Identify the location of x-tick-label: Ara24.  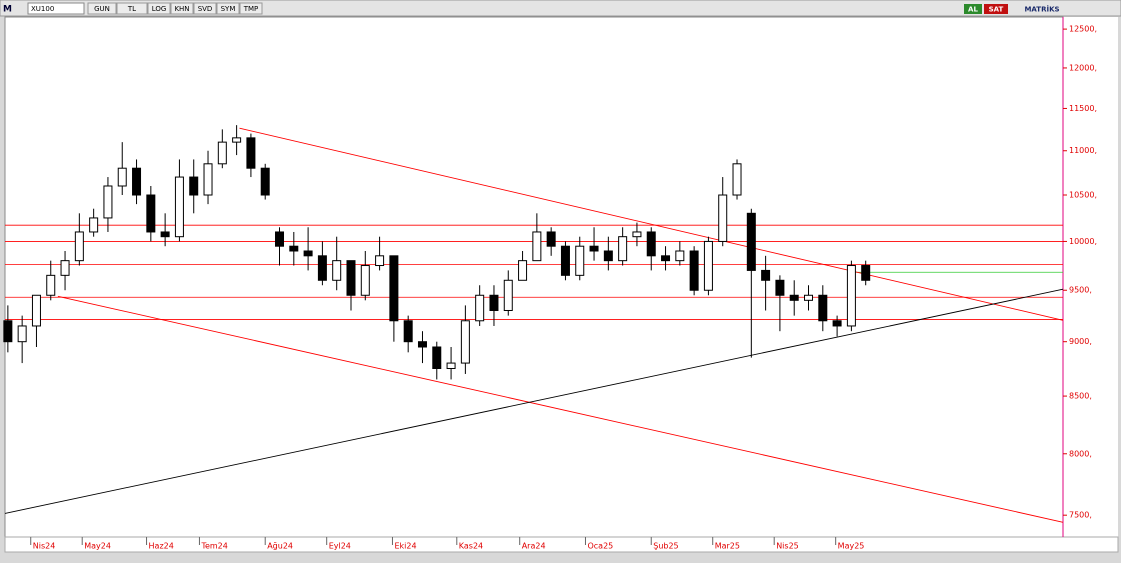
(534, 546).